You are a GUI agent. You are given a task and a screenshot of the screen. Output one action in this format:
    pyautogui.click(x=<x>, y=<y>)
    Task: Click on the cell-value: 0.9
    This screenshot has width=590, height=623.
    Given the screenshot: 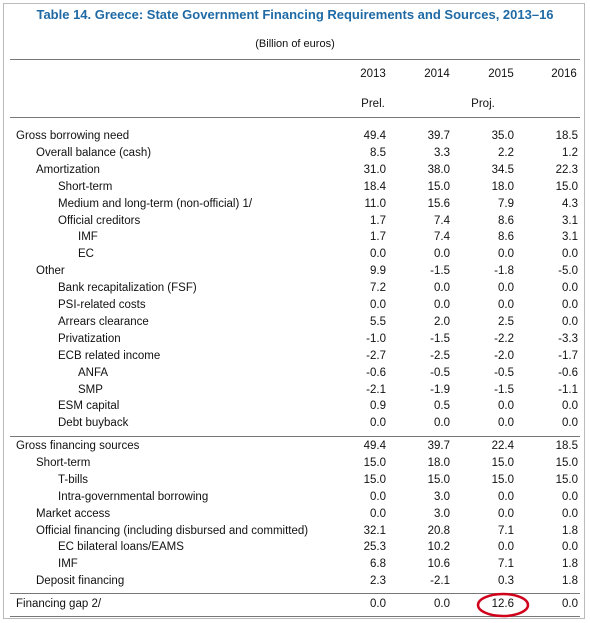 What is the action you would take?
    pyautogui.click(x=378, y=406)
    